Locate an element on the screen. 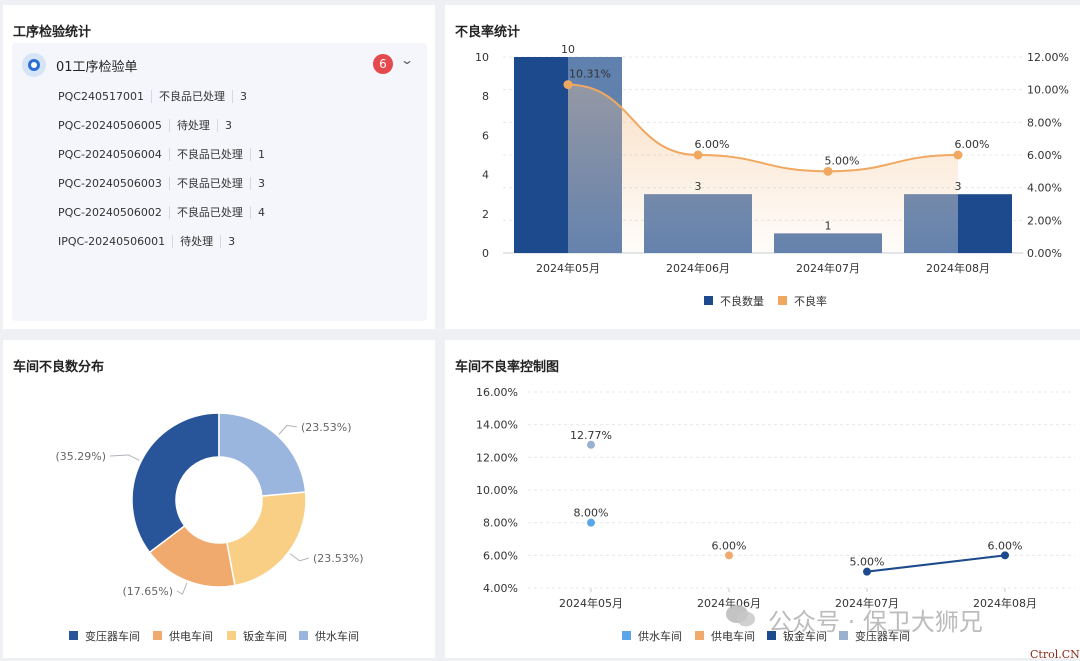 This screenshot has width=1080, height=661. left-axis-tick-label: 10 is located at coordinates (482, 57).